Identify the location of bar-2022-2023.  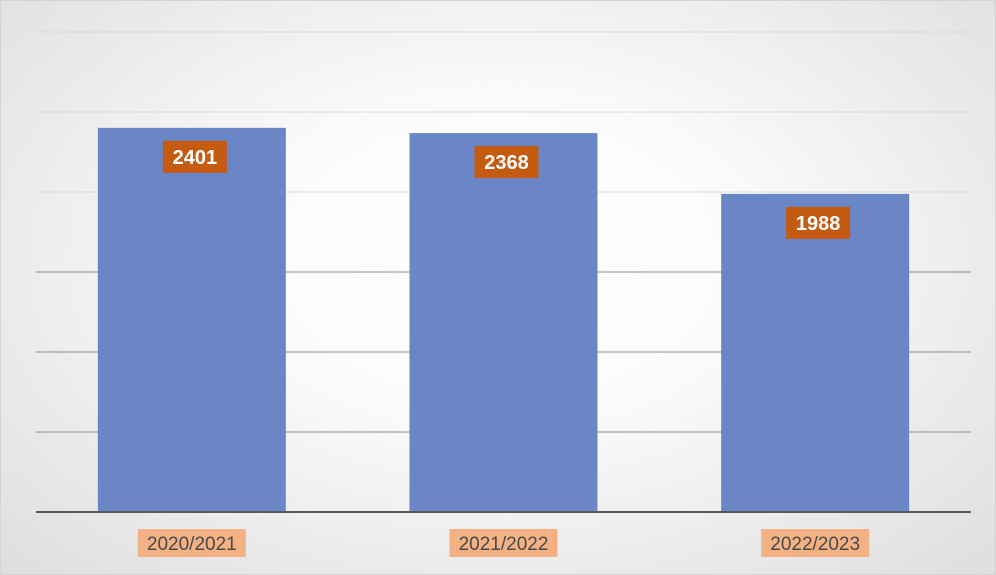
(815, 353).